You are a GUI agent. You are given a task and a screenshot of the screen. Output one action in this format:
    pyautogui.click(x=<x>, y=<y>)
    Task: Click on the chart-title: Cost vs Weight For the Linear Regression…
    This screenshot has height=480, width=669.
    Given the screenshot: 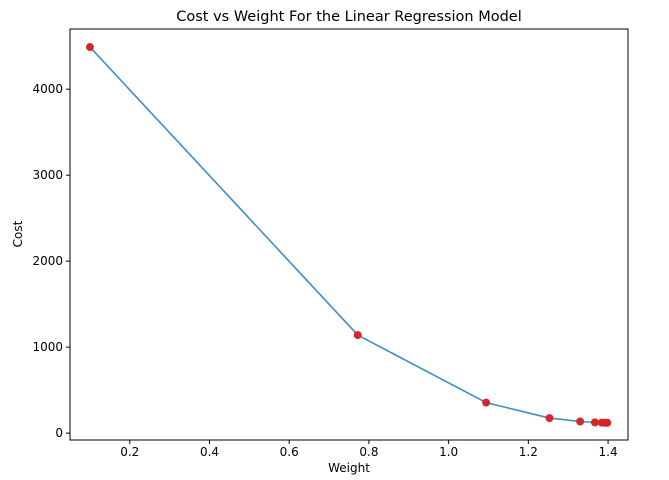 What is the action you would take?
    pyautogui.click(x=349, y=17)
    